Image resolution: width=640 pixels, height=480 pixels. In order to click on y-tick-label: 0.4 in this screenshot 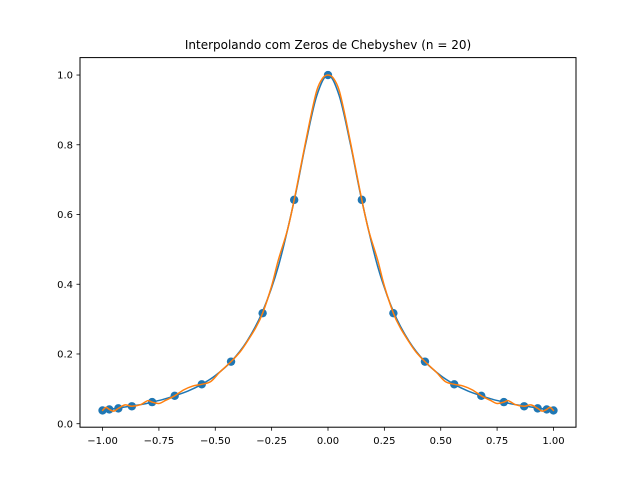, I will do `click(65, 285)`.